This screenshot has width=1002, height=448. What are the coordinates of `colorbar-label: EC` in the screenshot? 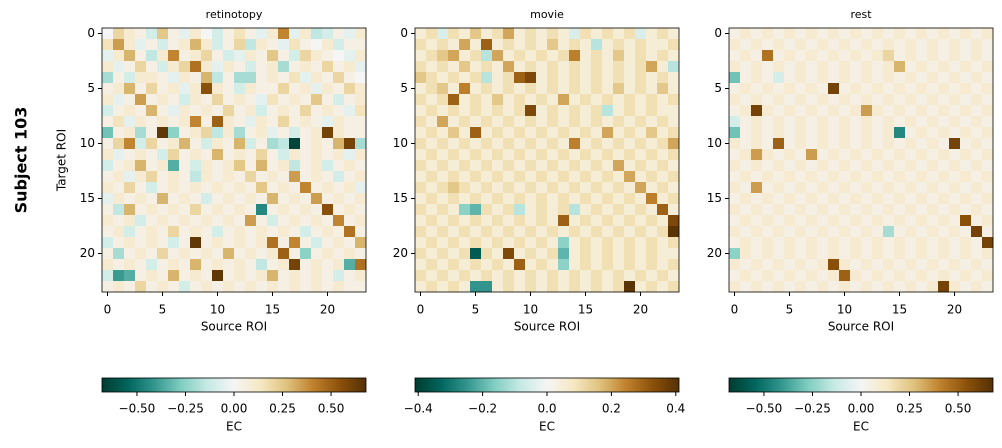 It's located at (547, 427).